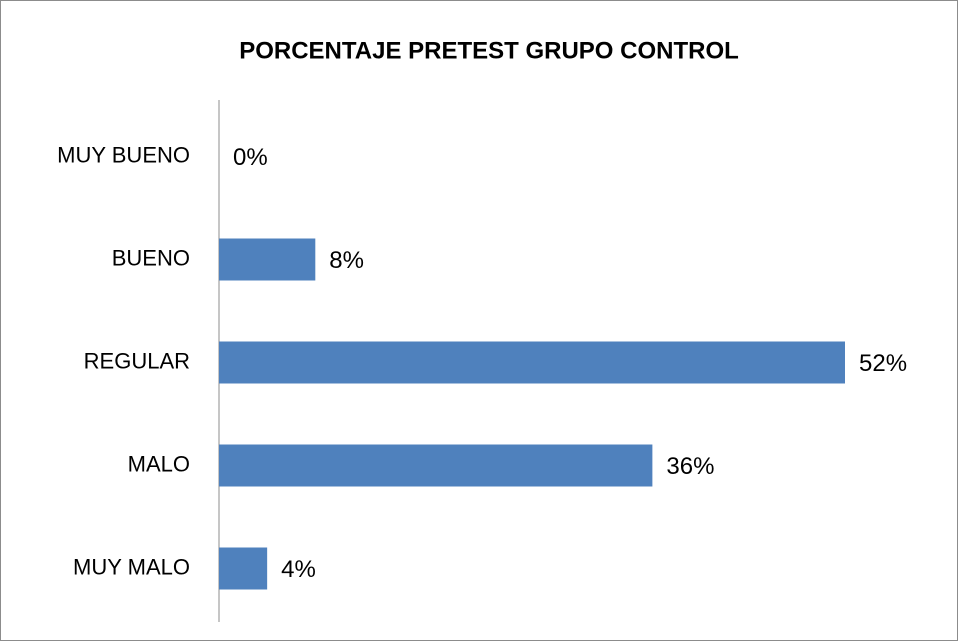  Describe the element at coordinates (151, 257) in the screenshot. I see `category-label: BUENO` at that location.